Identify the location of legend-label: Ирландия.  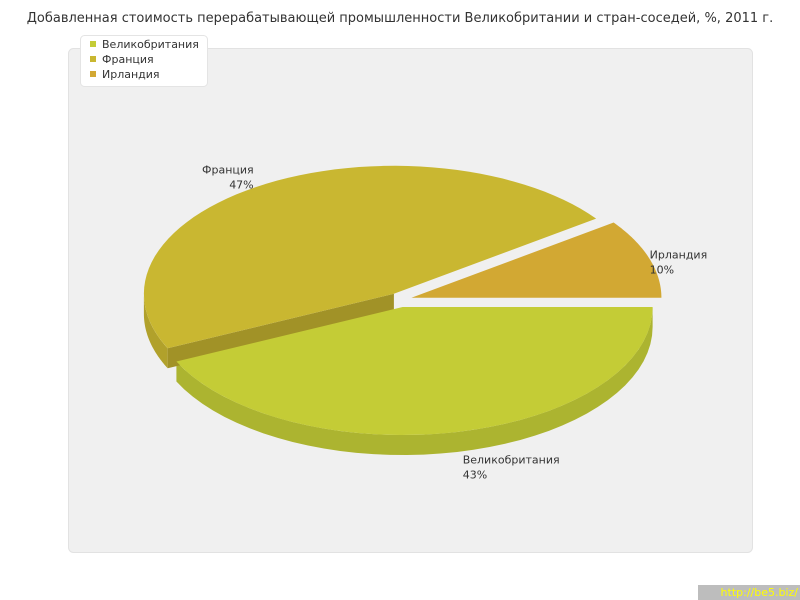
(131, 74).